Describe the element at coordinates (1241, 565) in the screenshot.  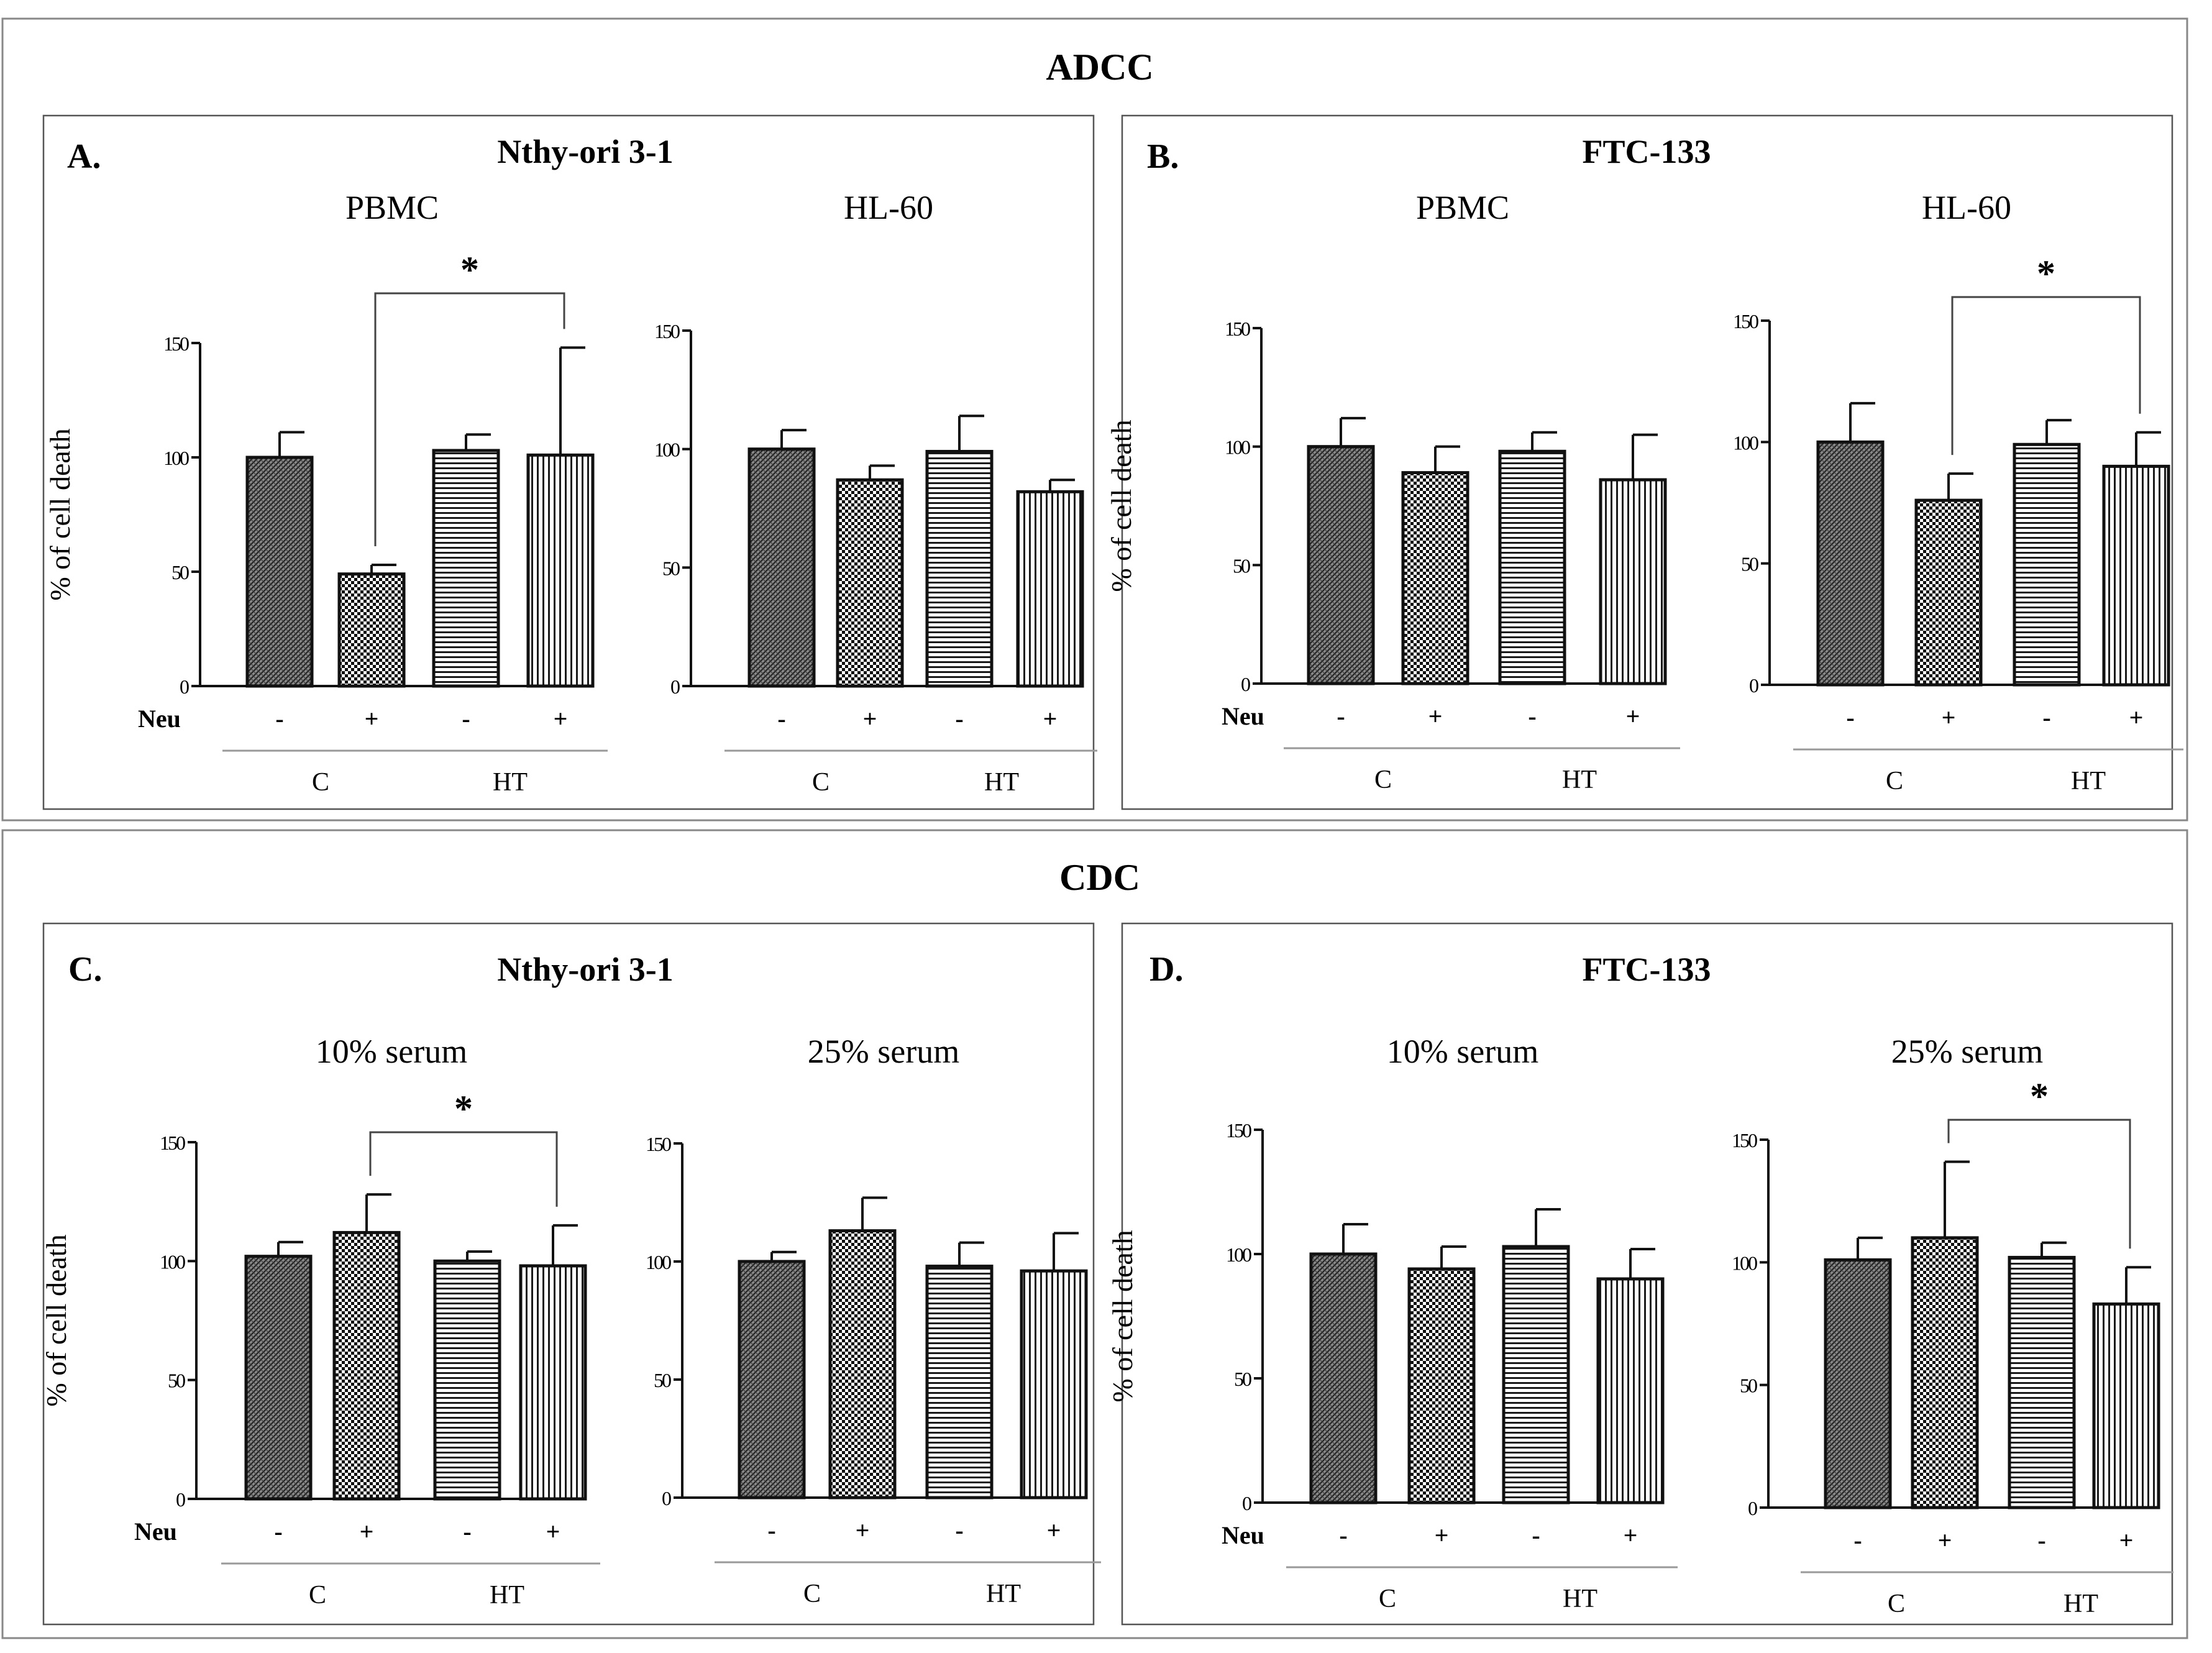
I see `panel-b-chart1-ytick-label-50: 50` at that location.